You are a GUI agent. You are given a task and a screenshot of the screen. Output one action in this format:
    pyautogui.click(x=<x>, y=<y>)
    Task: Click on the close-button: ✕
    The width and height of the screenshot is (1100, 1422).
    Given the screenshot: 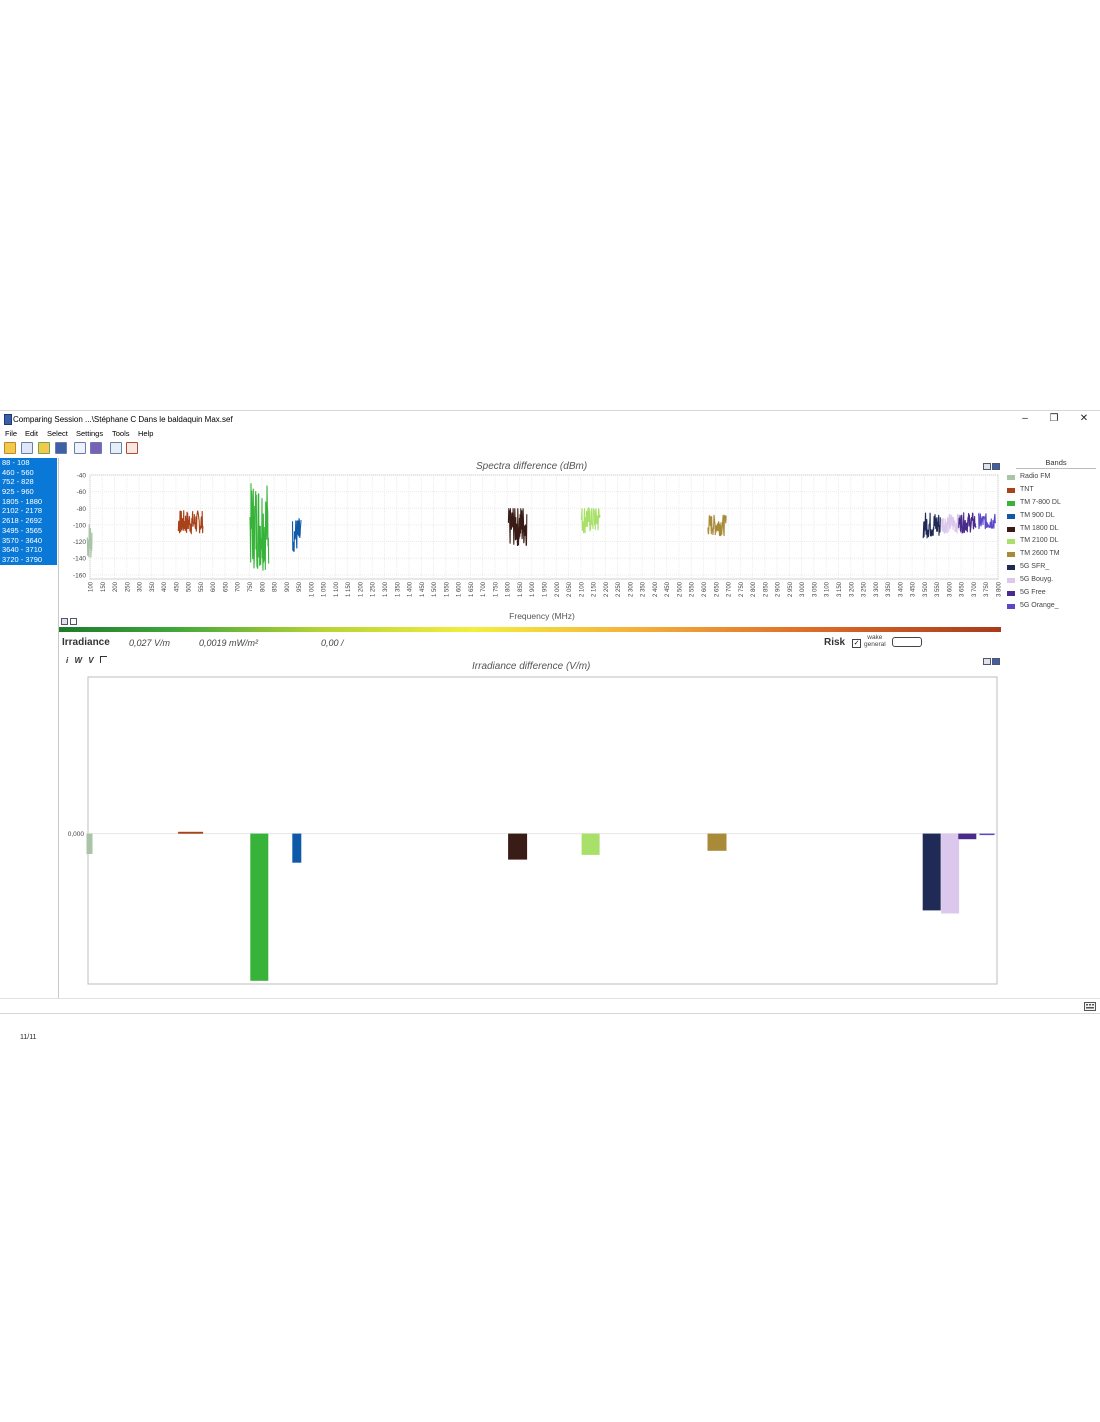 What is the action you would take?
    pyautogui.click(x=1084, y=418)
    